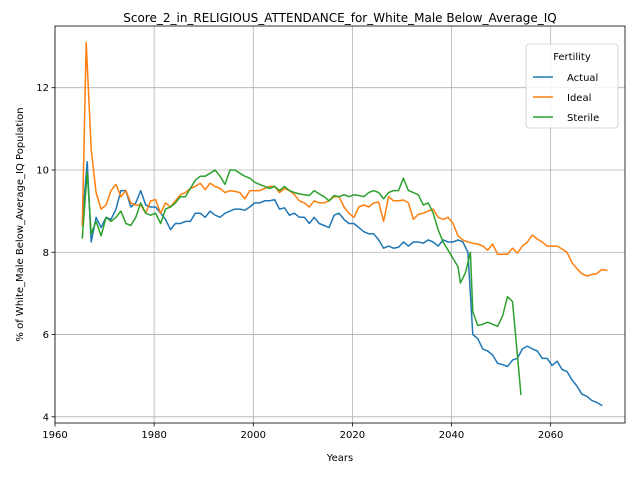  Describe the element at coordinates (451, 435) in the screenshot. I see `x-tick-label: 2040` at that location.